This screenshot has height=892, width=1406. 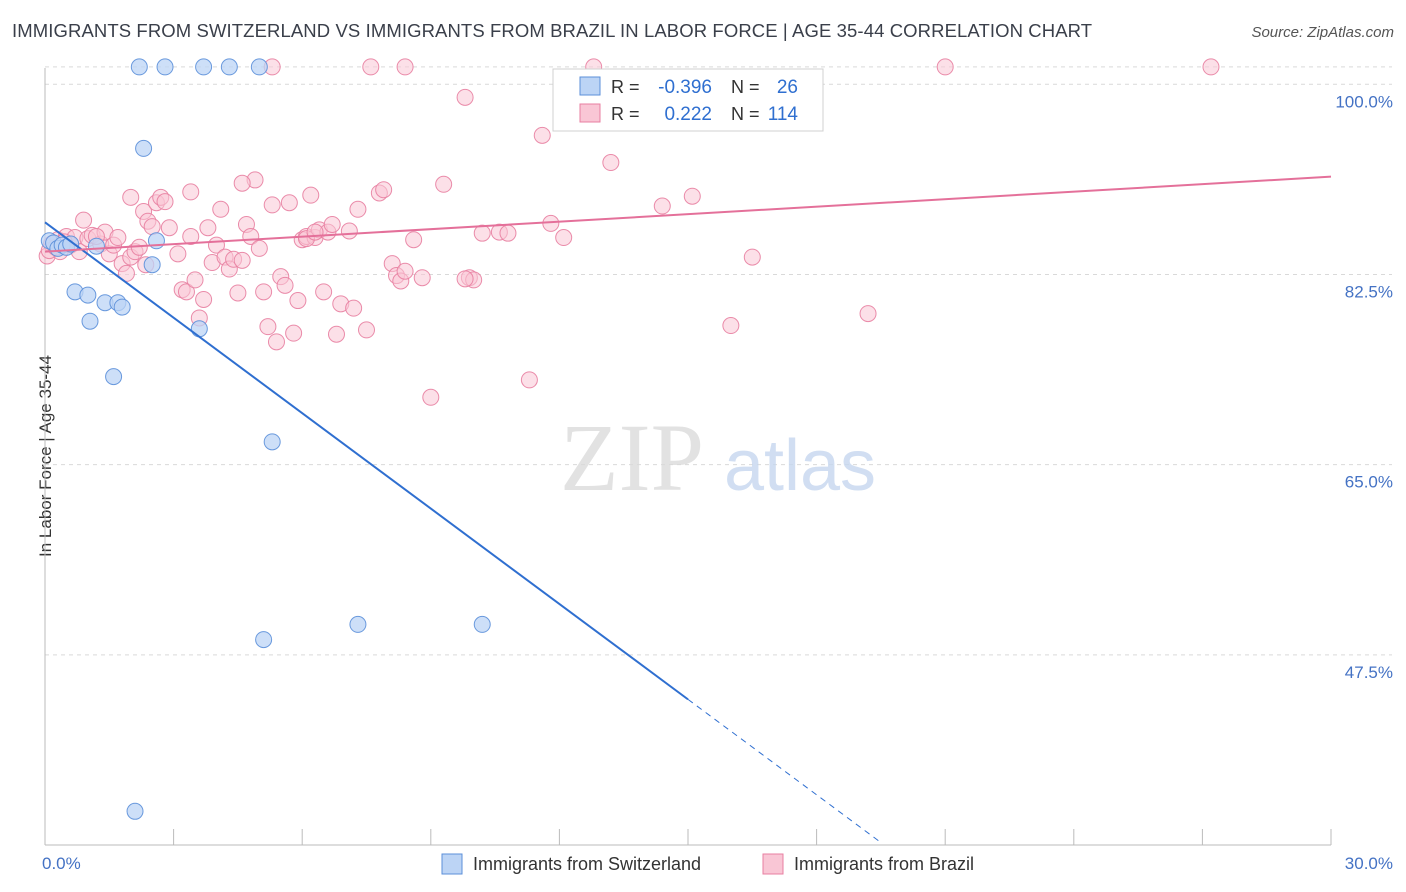 What do you see at coordinates (787, 87) in the screenshot?
I see `stats-n-value-1: 26` at bounding box center [787, 87].